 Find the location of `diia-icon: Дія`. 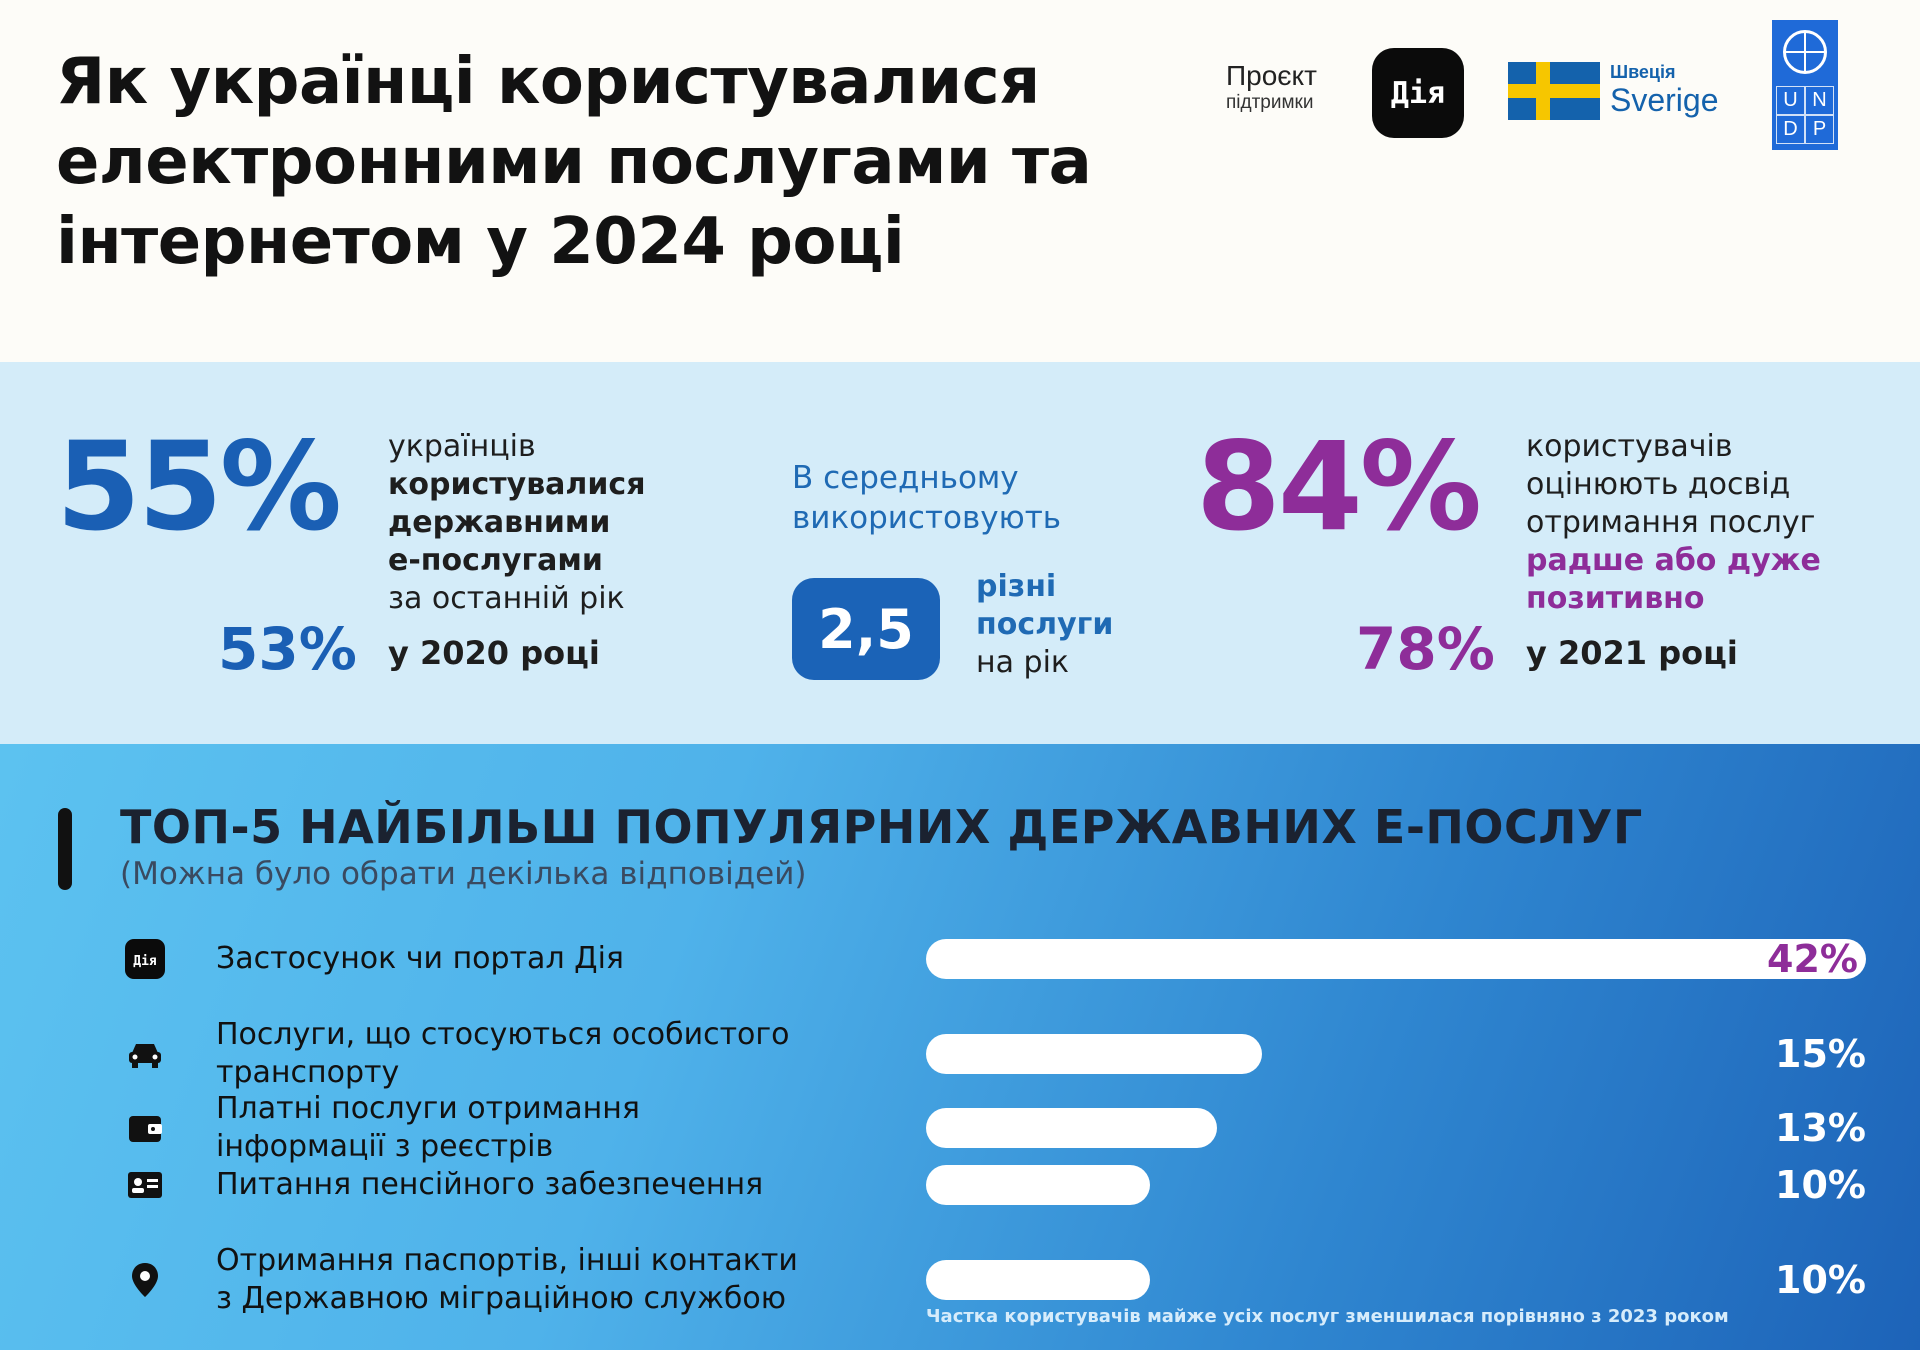

diia-icon: Дія is located at coordinates (145, 959).